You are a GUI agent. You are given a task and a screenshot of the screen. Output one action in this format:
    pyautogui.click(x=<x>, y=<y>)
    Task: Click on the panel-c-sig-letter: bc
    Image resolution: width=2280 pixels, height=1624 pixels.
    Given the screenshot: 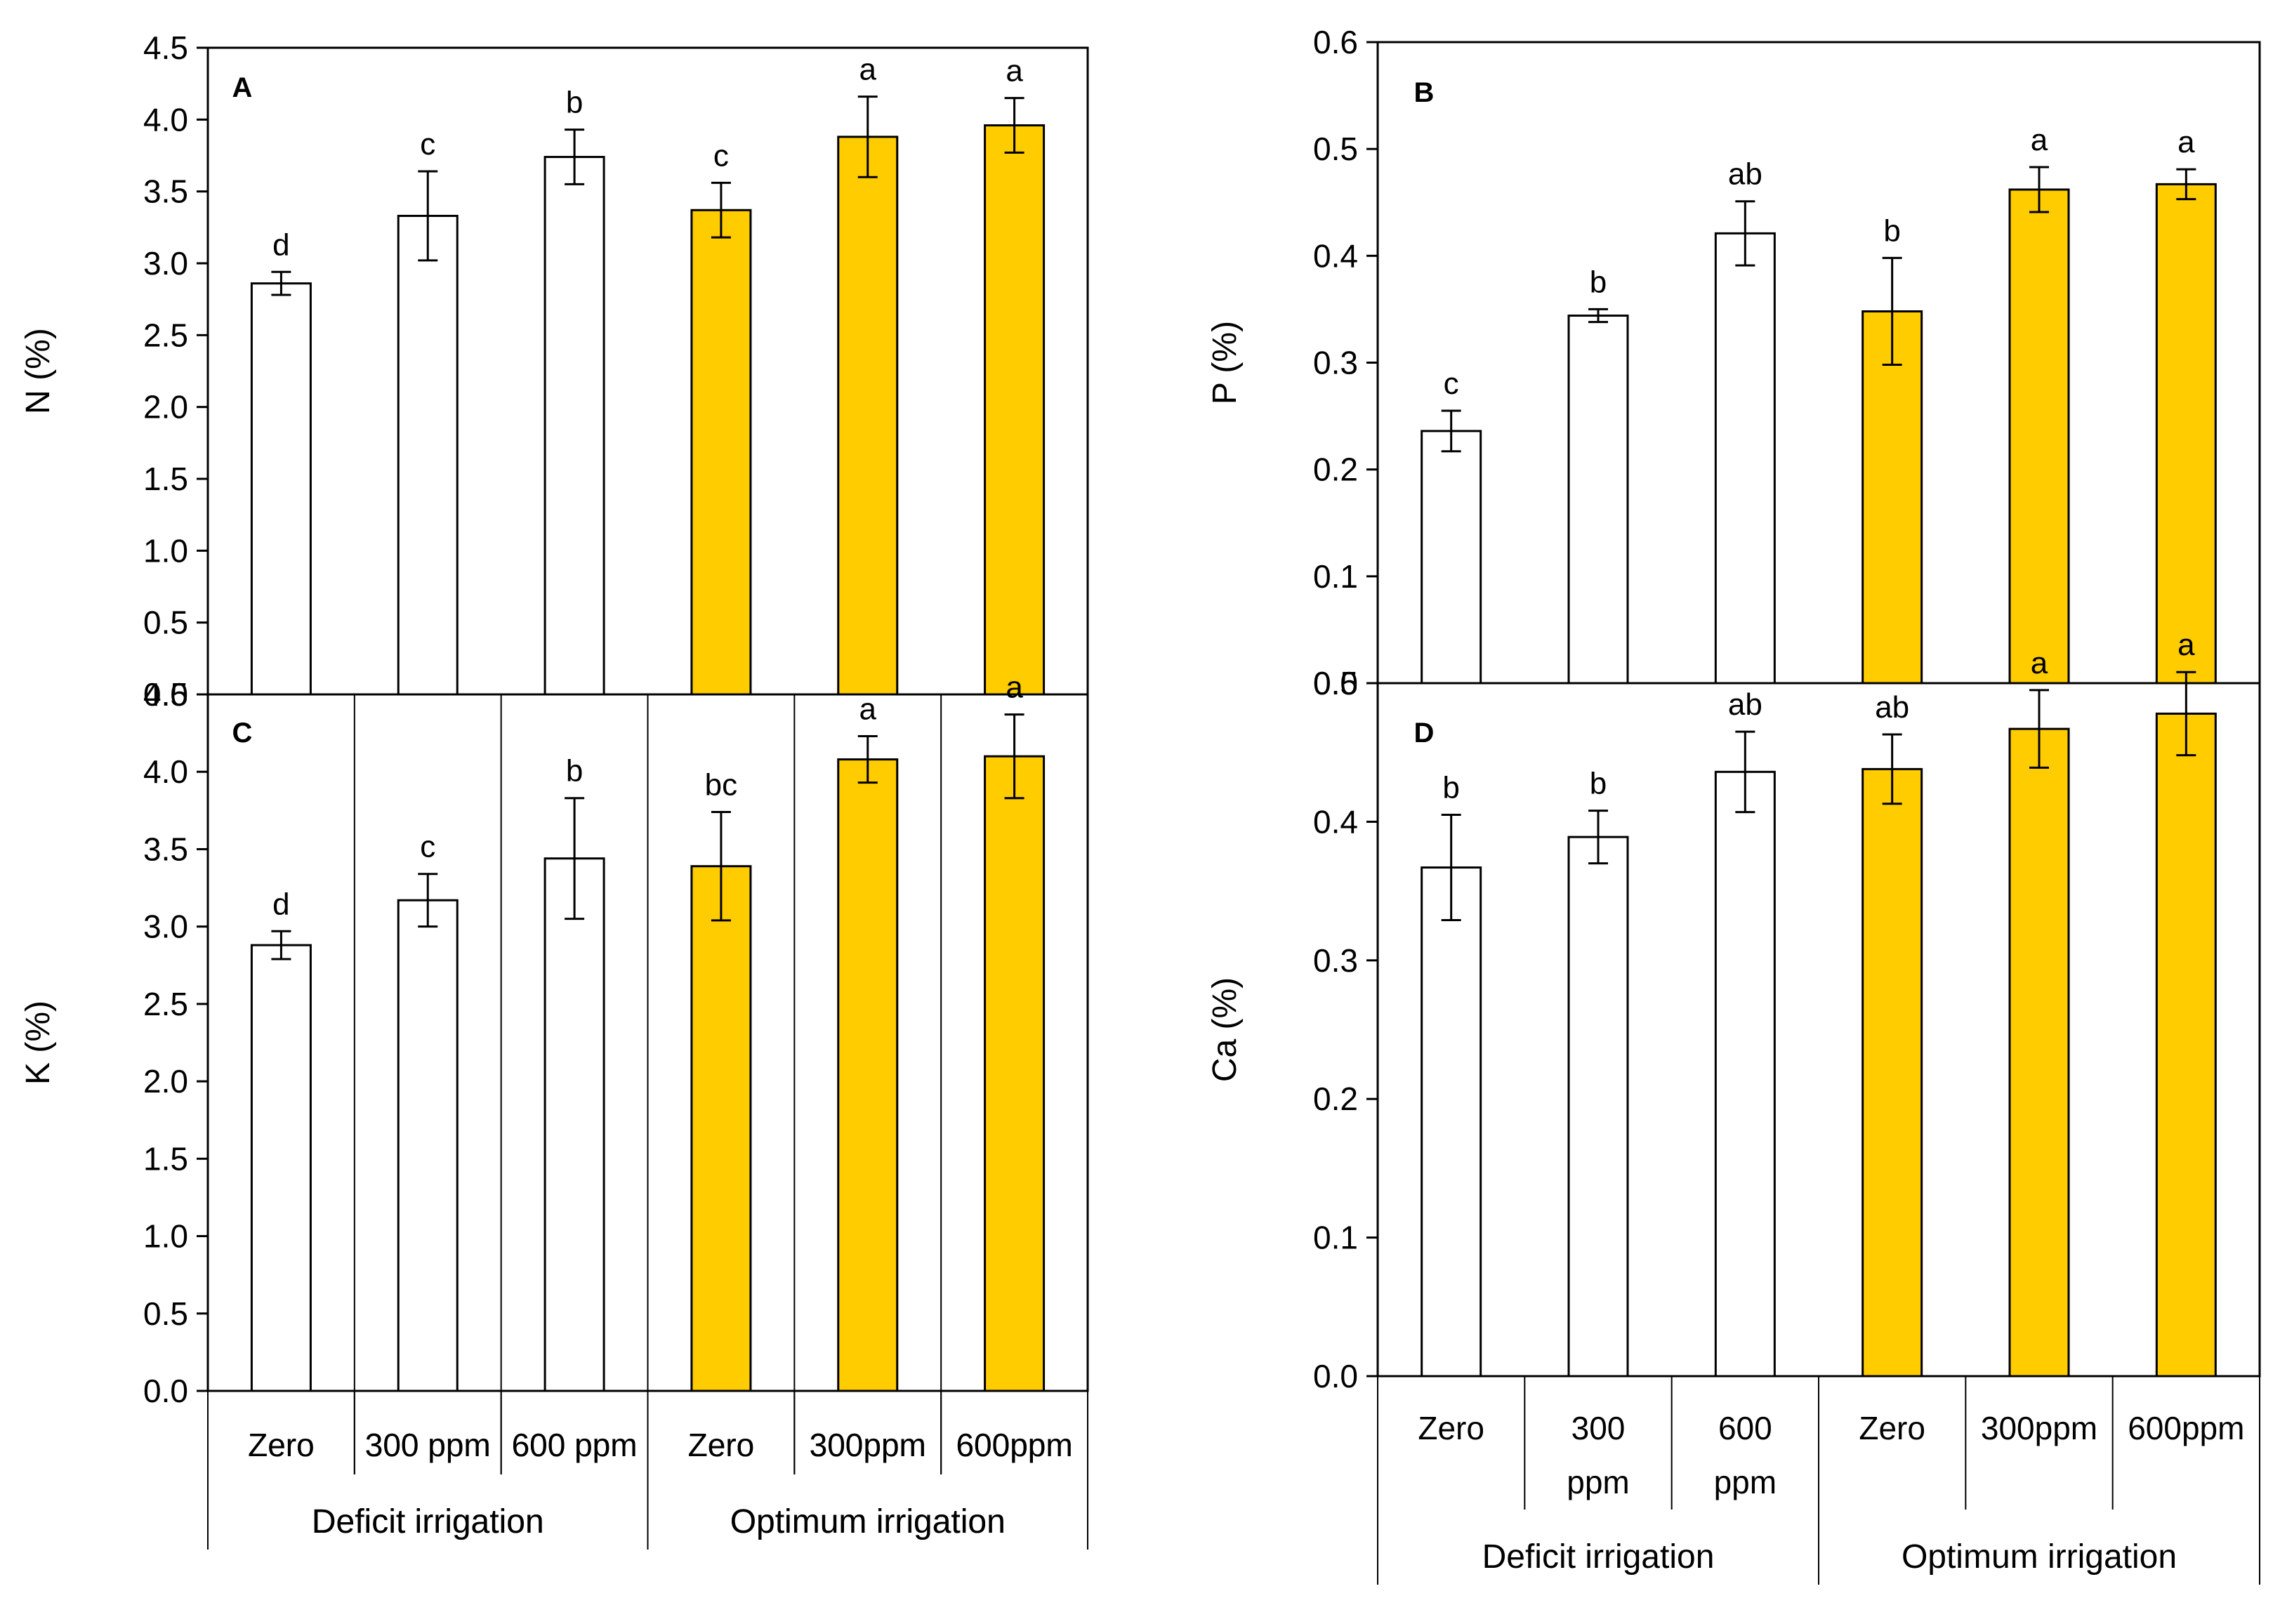 What is the action you would take?
    pyautogui.click(x=721, y=785)
    